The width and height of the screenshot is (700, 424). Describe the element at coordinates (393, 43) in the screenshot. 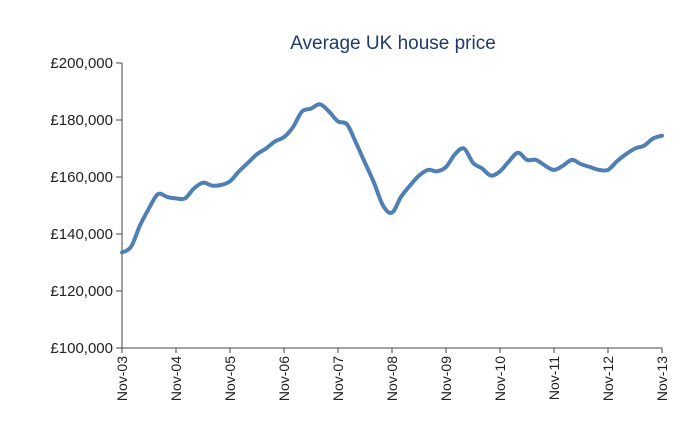

I see `chart-title: Average UK house price` at that location.